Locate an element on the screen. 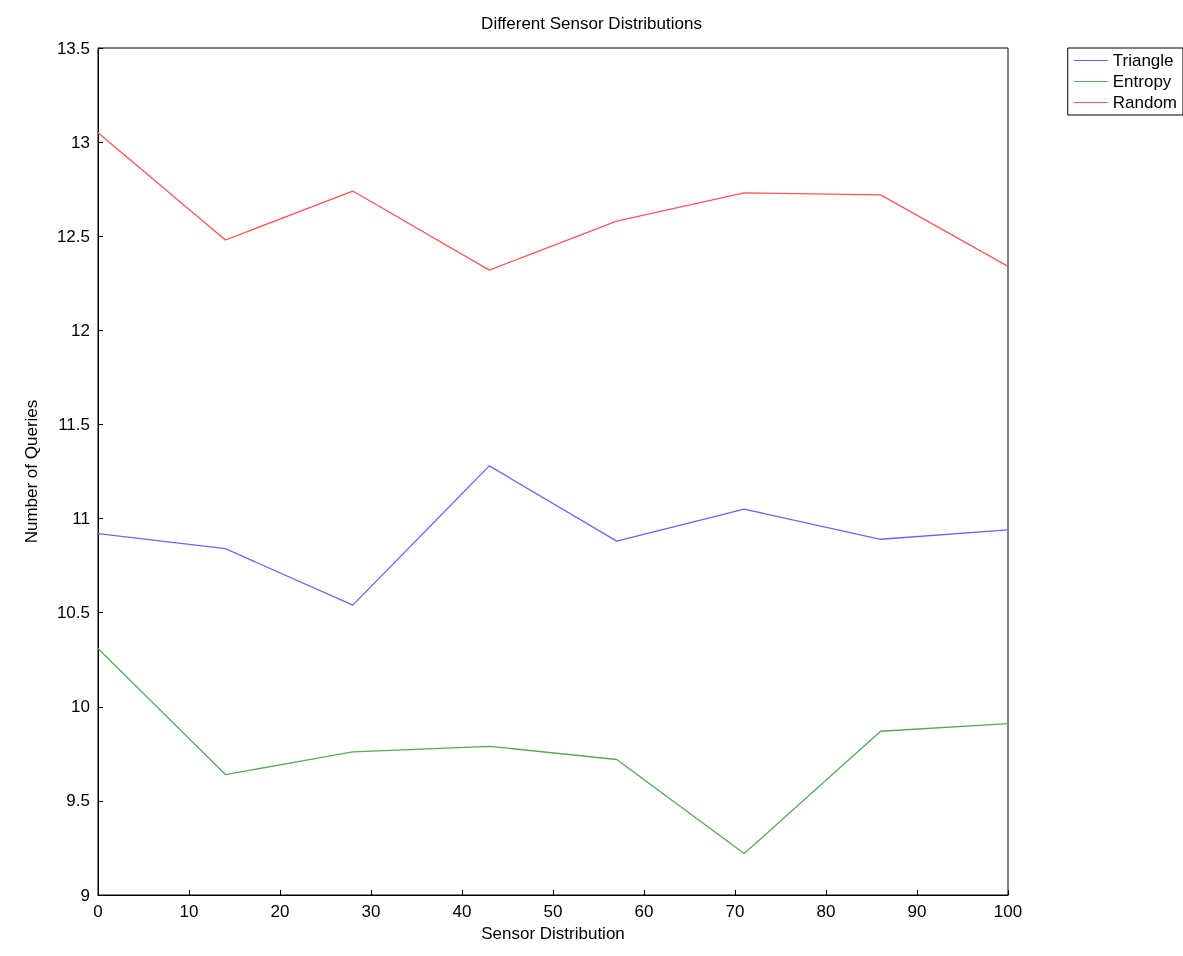 Image resolution: width=1183 pixels, height=956 pixels. legend-label: Triangle is located at coordinates (1143, 60).